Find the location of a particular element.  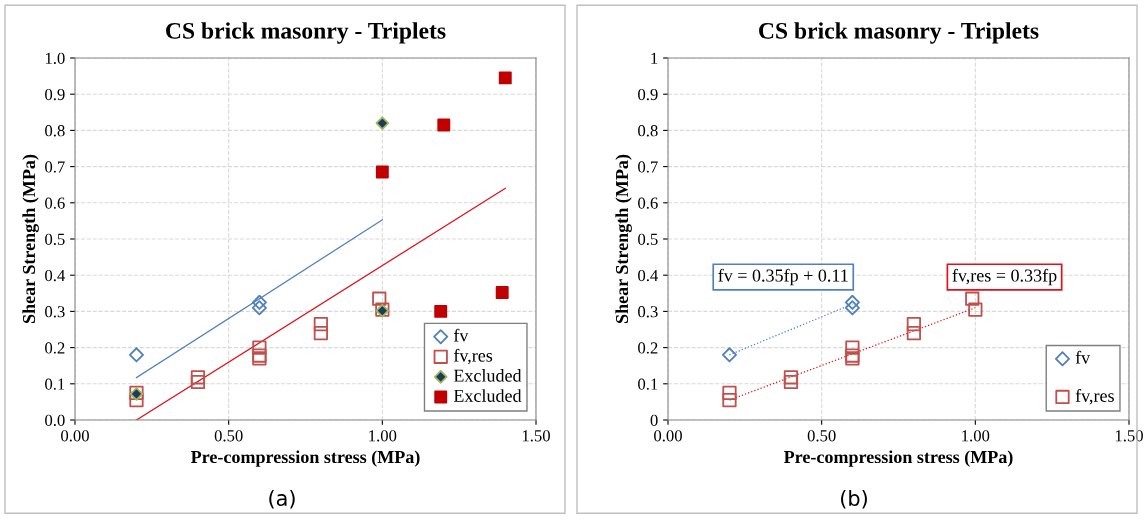

y-tick-label: 0 is located at coordinates (654, 420).